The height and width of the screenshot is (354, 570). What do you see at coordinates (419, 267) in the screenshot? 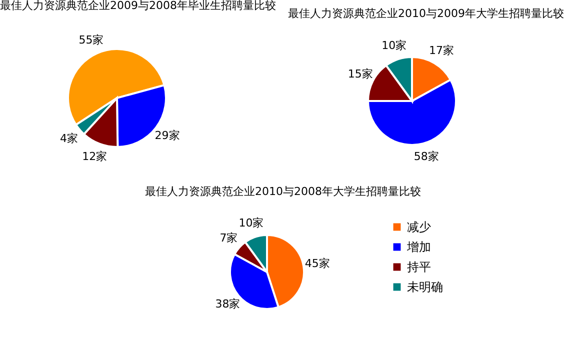
I see `legend-label: 持平` at bounding box center [419, 267].